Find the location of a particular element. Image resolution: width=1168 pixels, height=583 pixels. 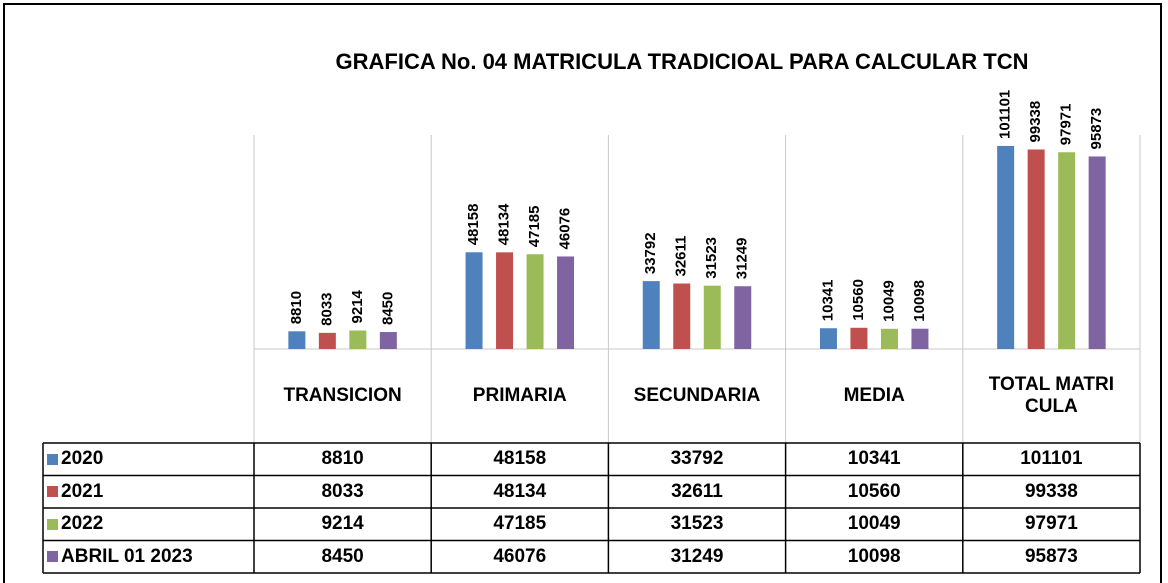

table-cell: 8450 is located at coordinates (342, 556).